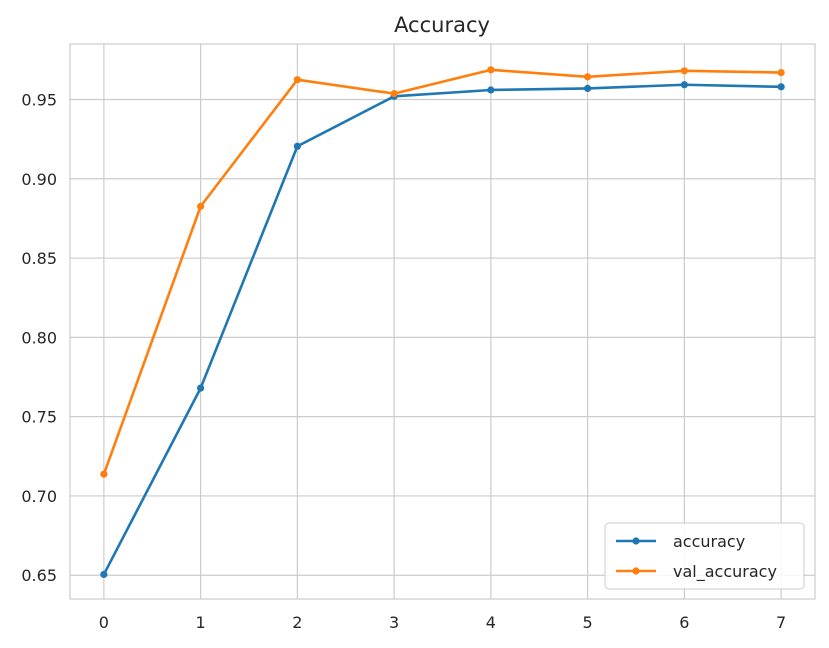 The image size is (829, 648). Describe the element at coordinates (394, 622) in the screenshot. I see `x-tick-label: 3` at that location.